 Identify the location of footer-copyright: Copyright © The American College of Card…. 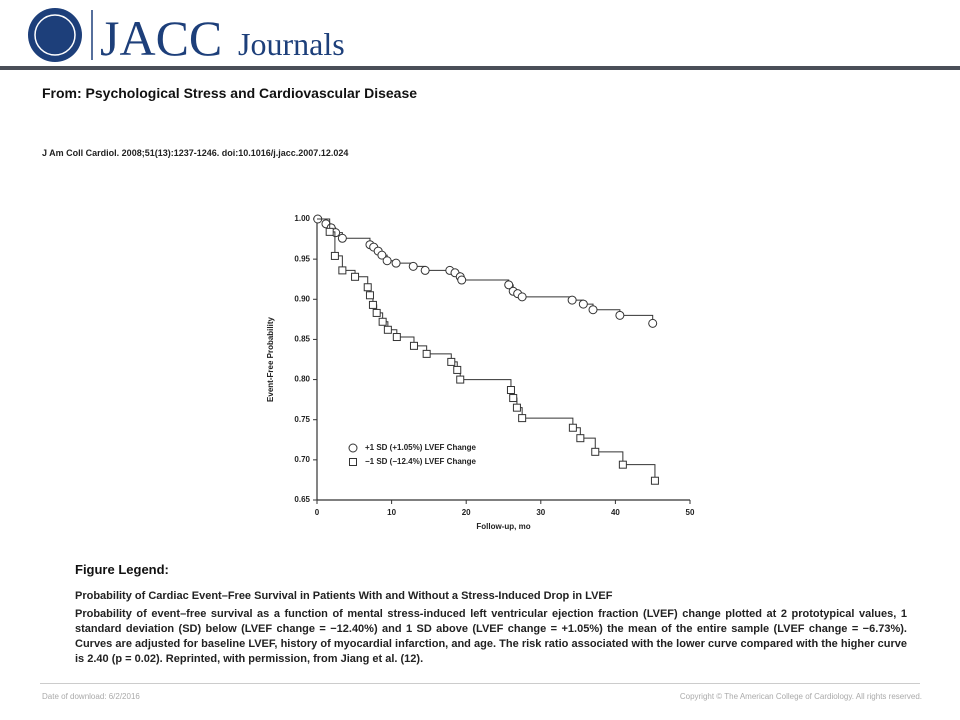
(800, 696).